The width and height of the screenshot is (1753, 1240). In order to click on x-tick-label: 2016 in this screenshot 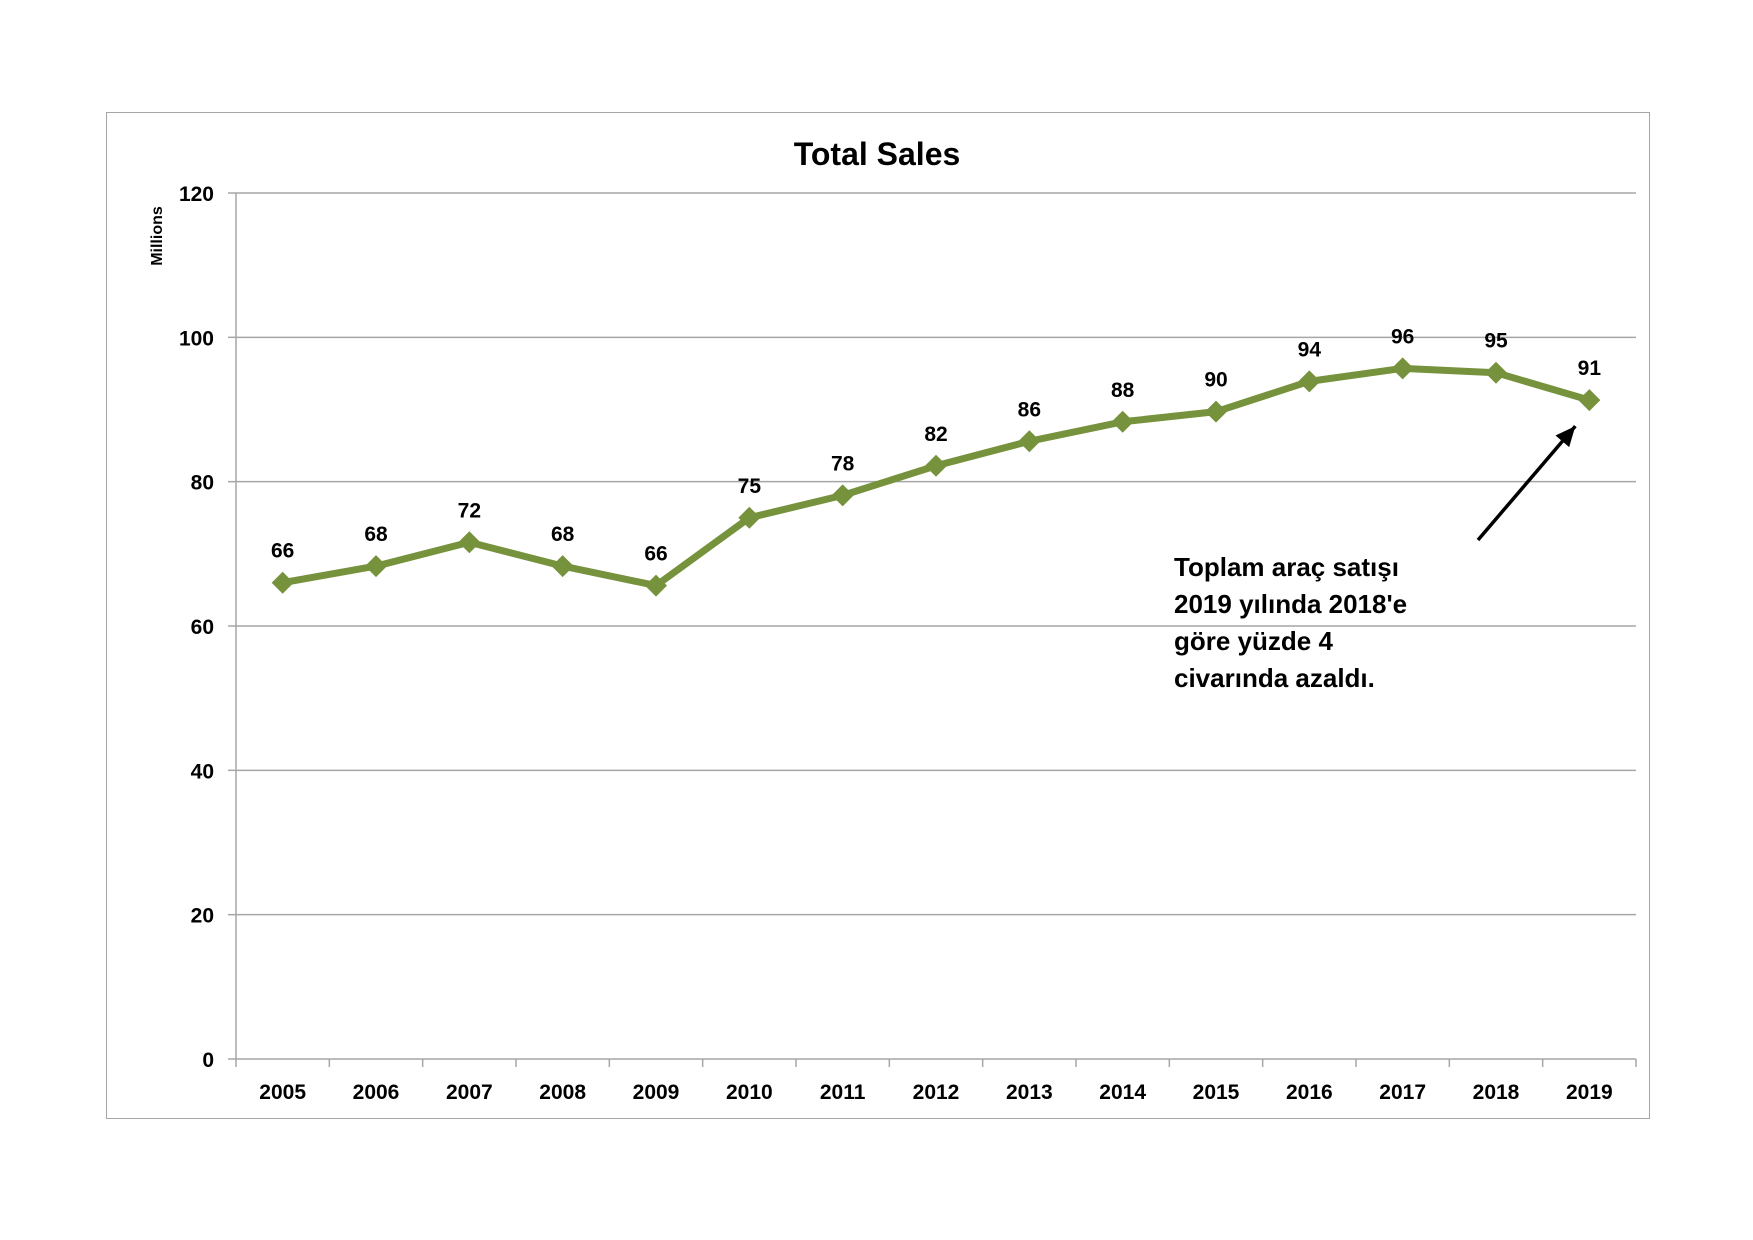, I will do `click(1309, 1092)`.